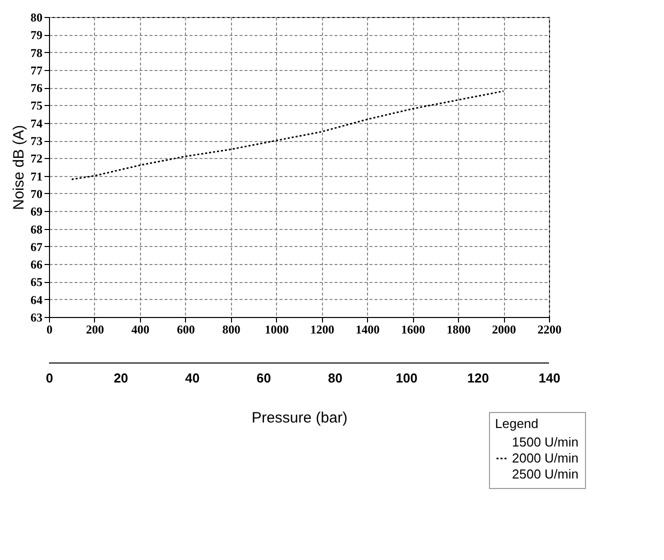 Image resolution: width=664 pixels, height=560 pixels. Describe the element at coordinates (19, 167) in the screenshot. I see `y-axis-title: Noise dB (A)` at that location.